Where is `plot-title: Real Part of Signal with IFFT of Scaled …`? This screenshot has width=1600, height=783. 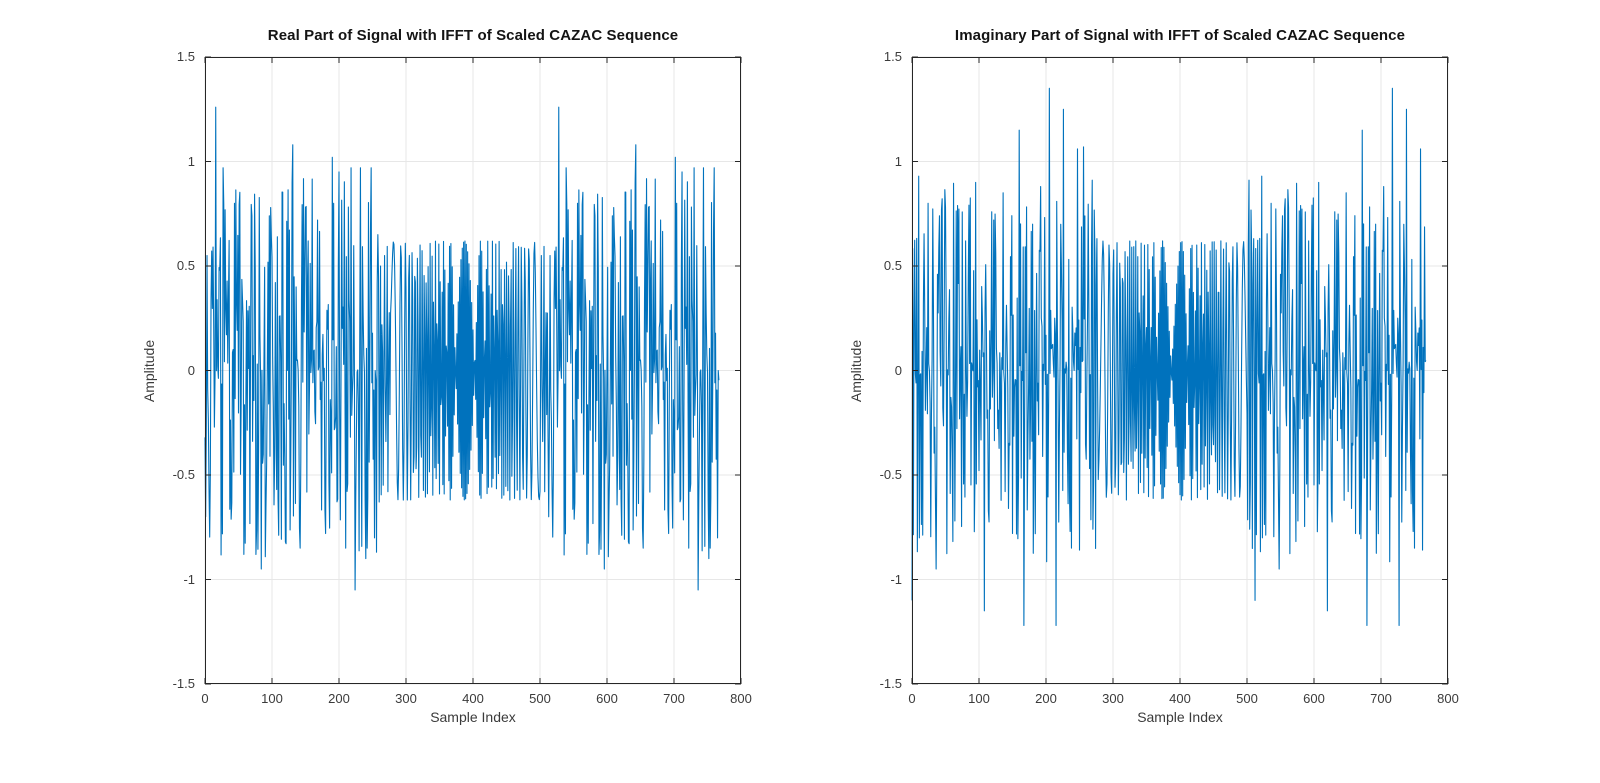 plot-title: Real Part of Signal with IFFT of Scaled … is located at coordinates (473, 35).